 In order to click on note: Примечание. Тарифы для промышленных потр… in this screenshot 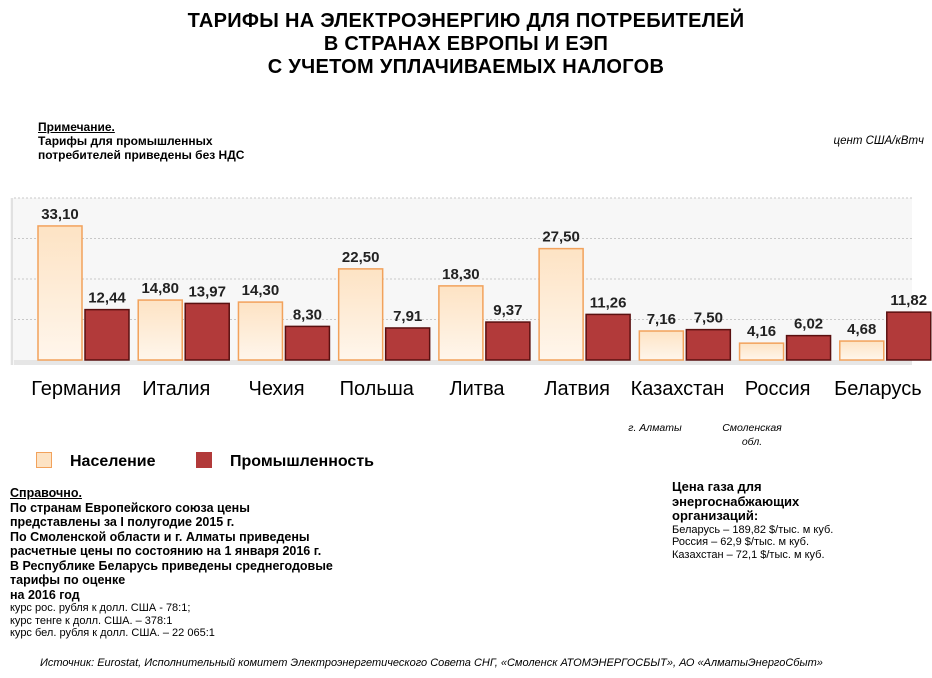, I will do `click(188, 141)`.